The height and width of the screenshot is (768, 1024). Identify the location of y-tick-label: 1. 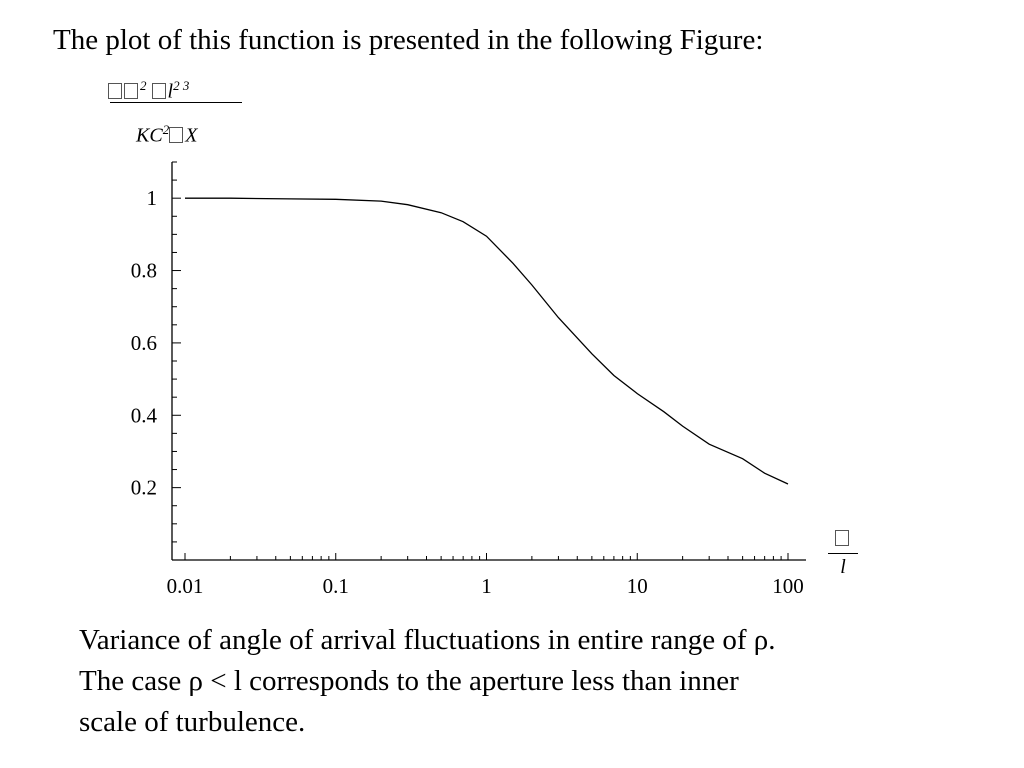
(152, 198).